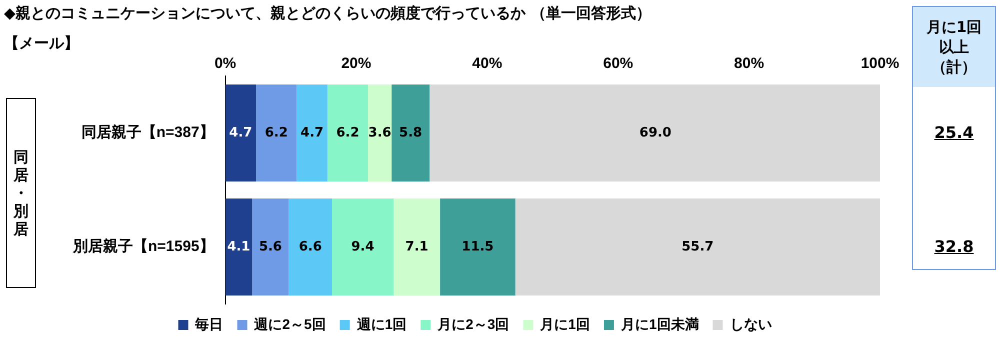 Image resolution: width=1000 pixels, height=342 pixels. What do you see at coordinates (954, 246) in the screenshot?
I see `text: 32.8` at bounding box center [954, 246].